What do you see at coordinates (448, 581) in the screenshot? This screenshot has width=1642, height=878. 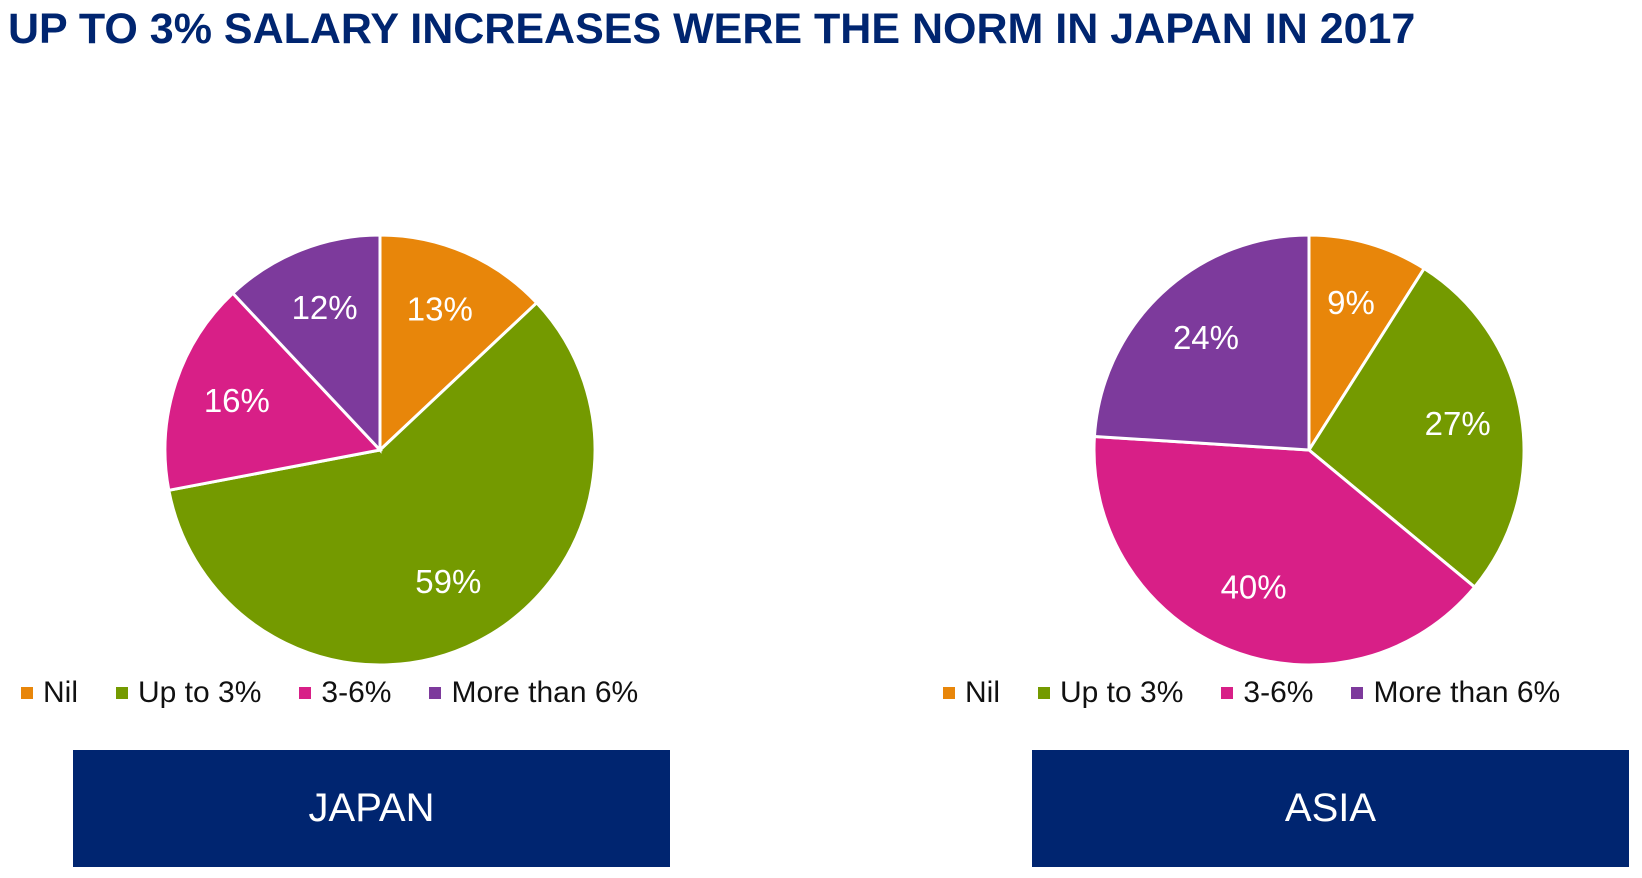 I see `data-label: 59%` at bounding box center [448, 581].